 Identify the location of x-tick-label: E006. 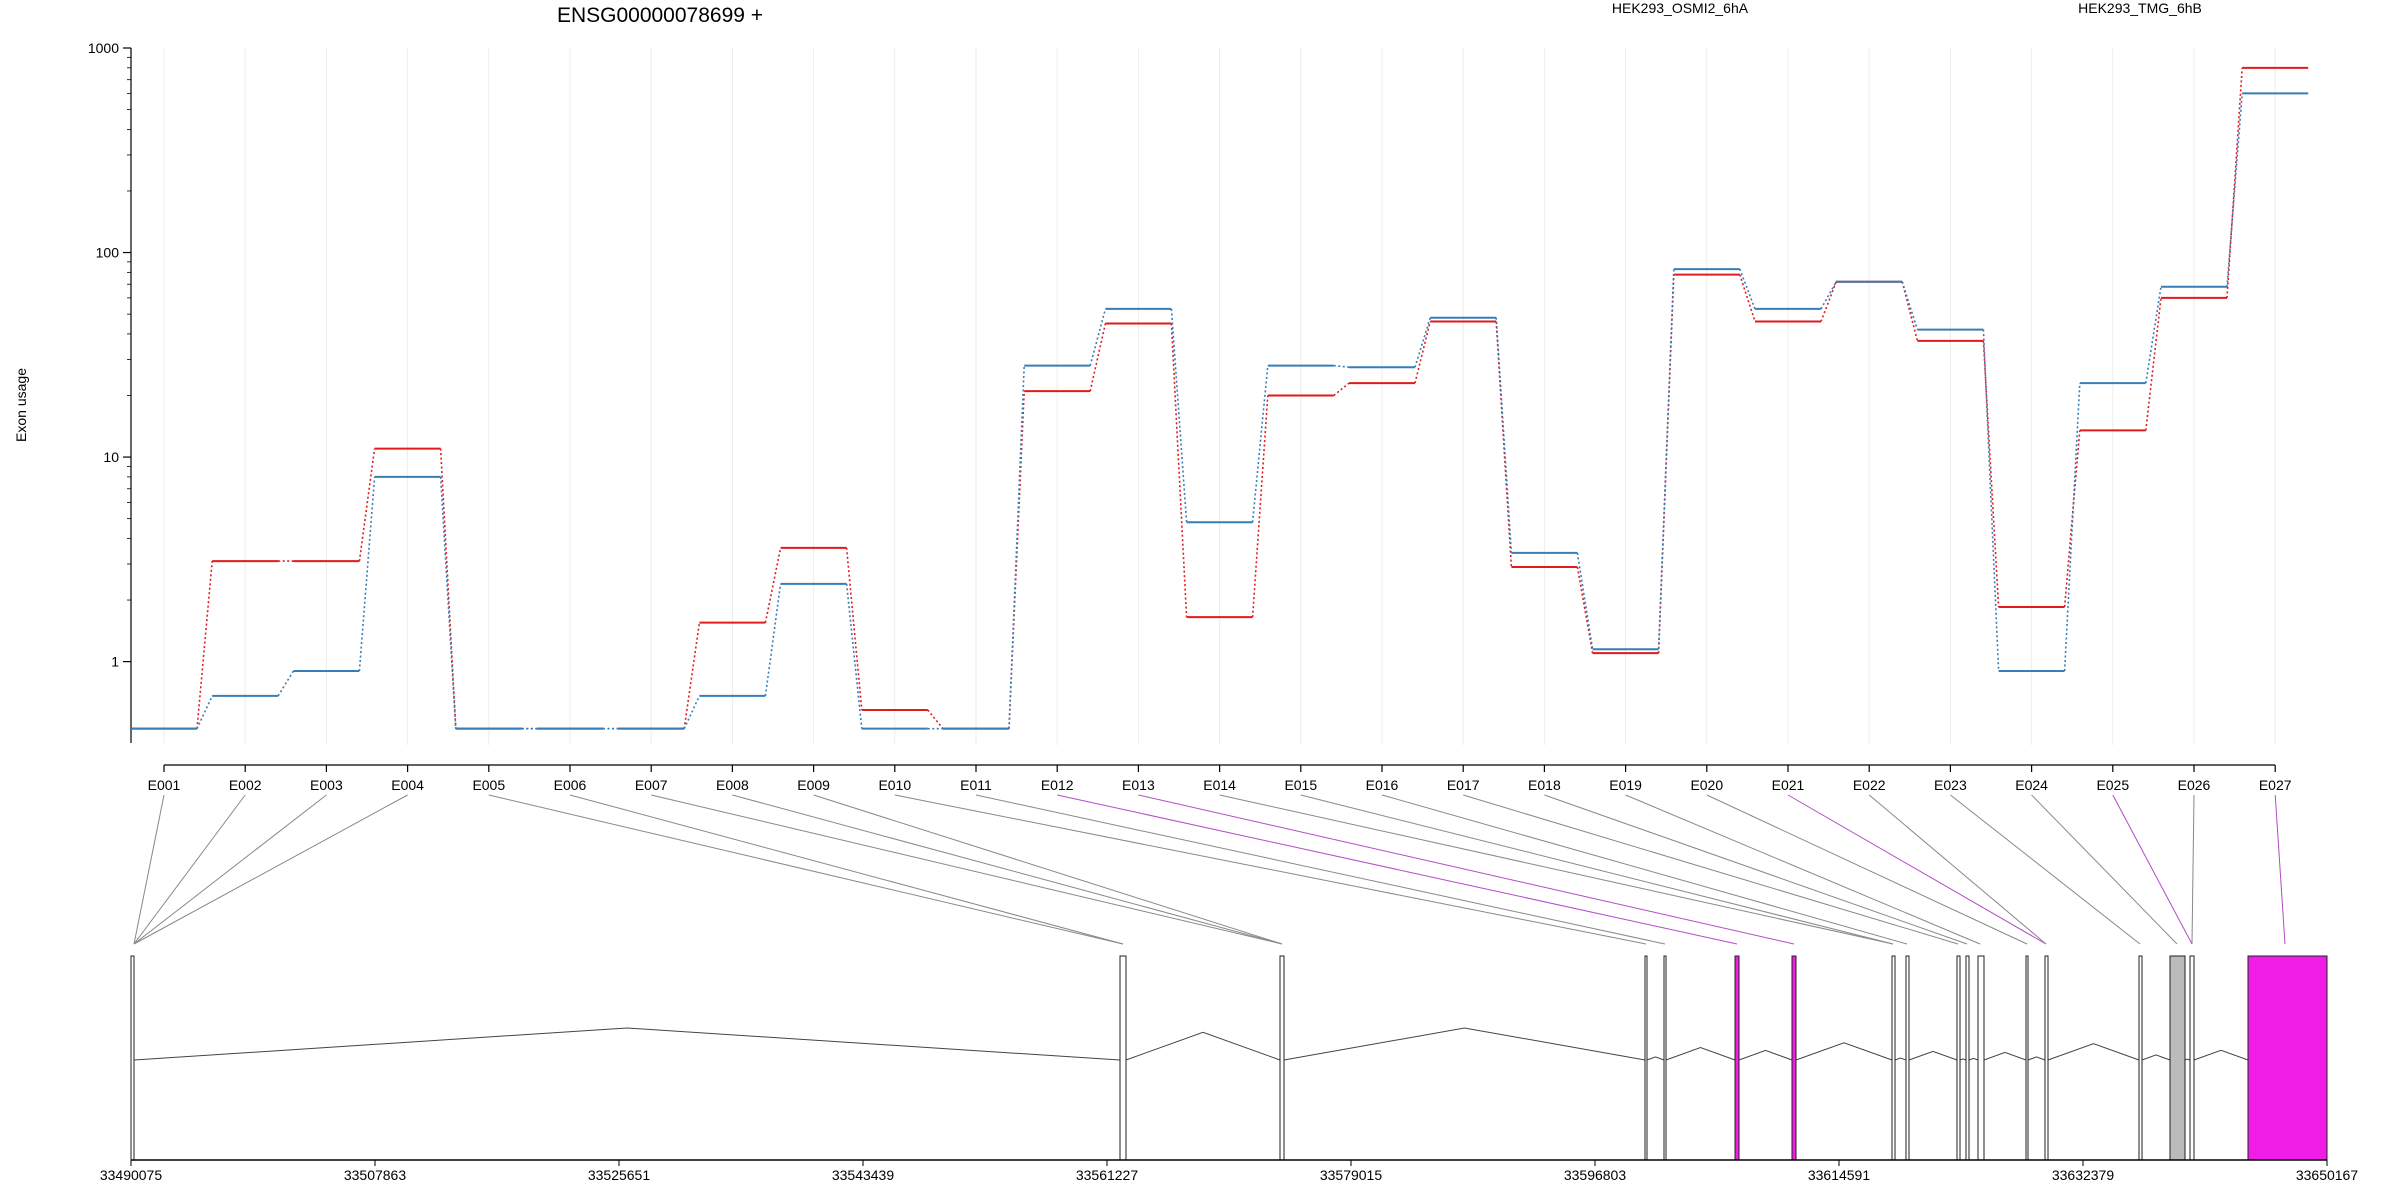
(570, 785).